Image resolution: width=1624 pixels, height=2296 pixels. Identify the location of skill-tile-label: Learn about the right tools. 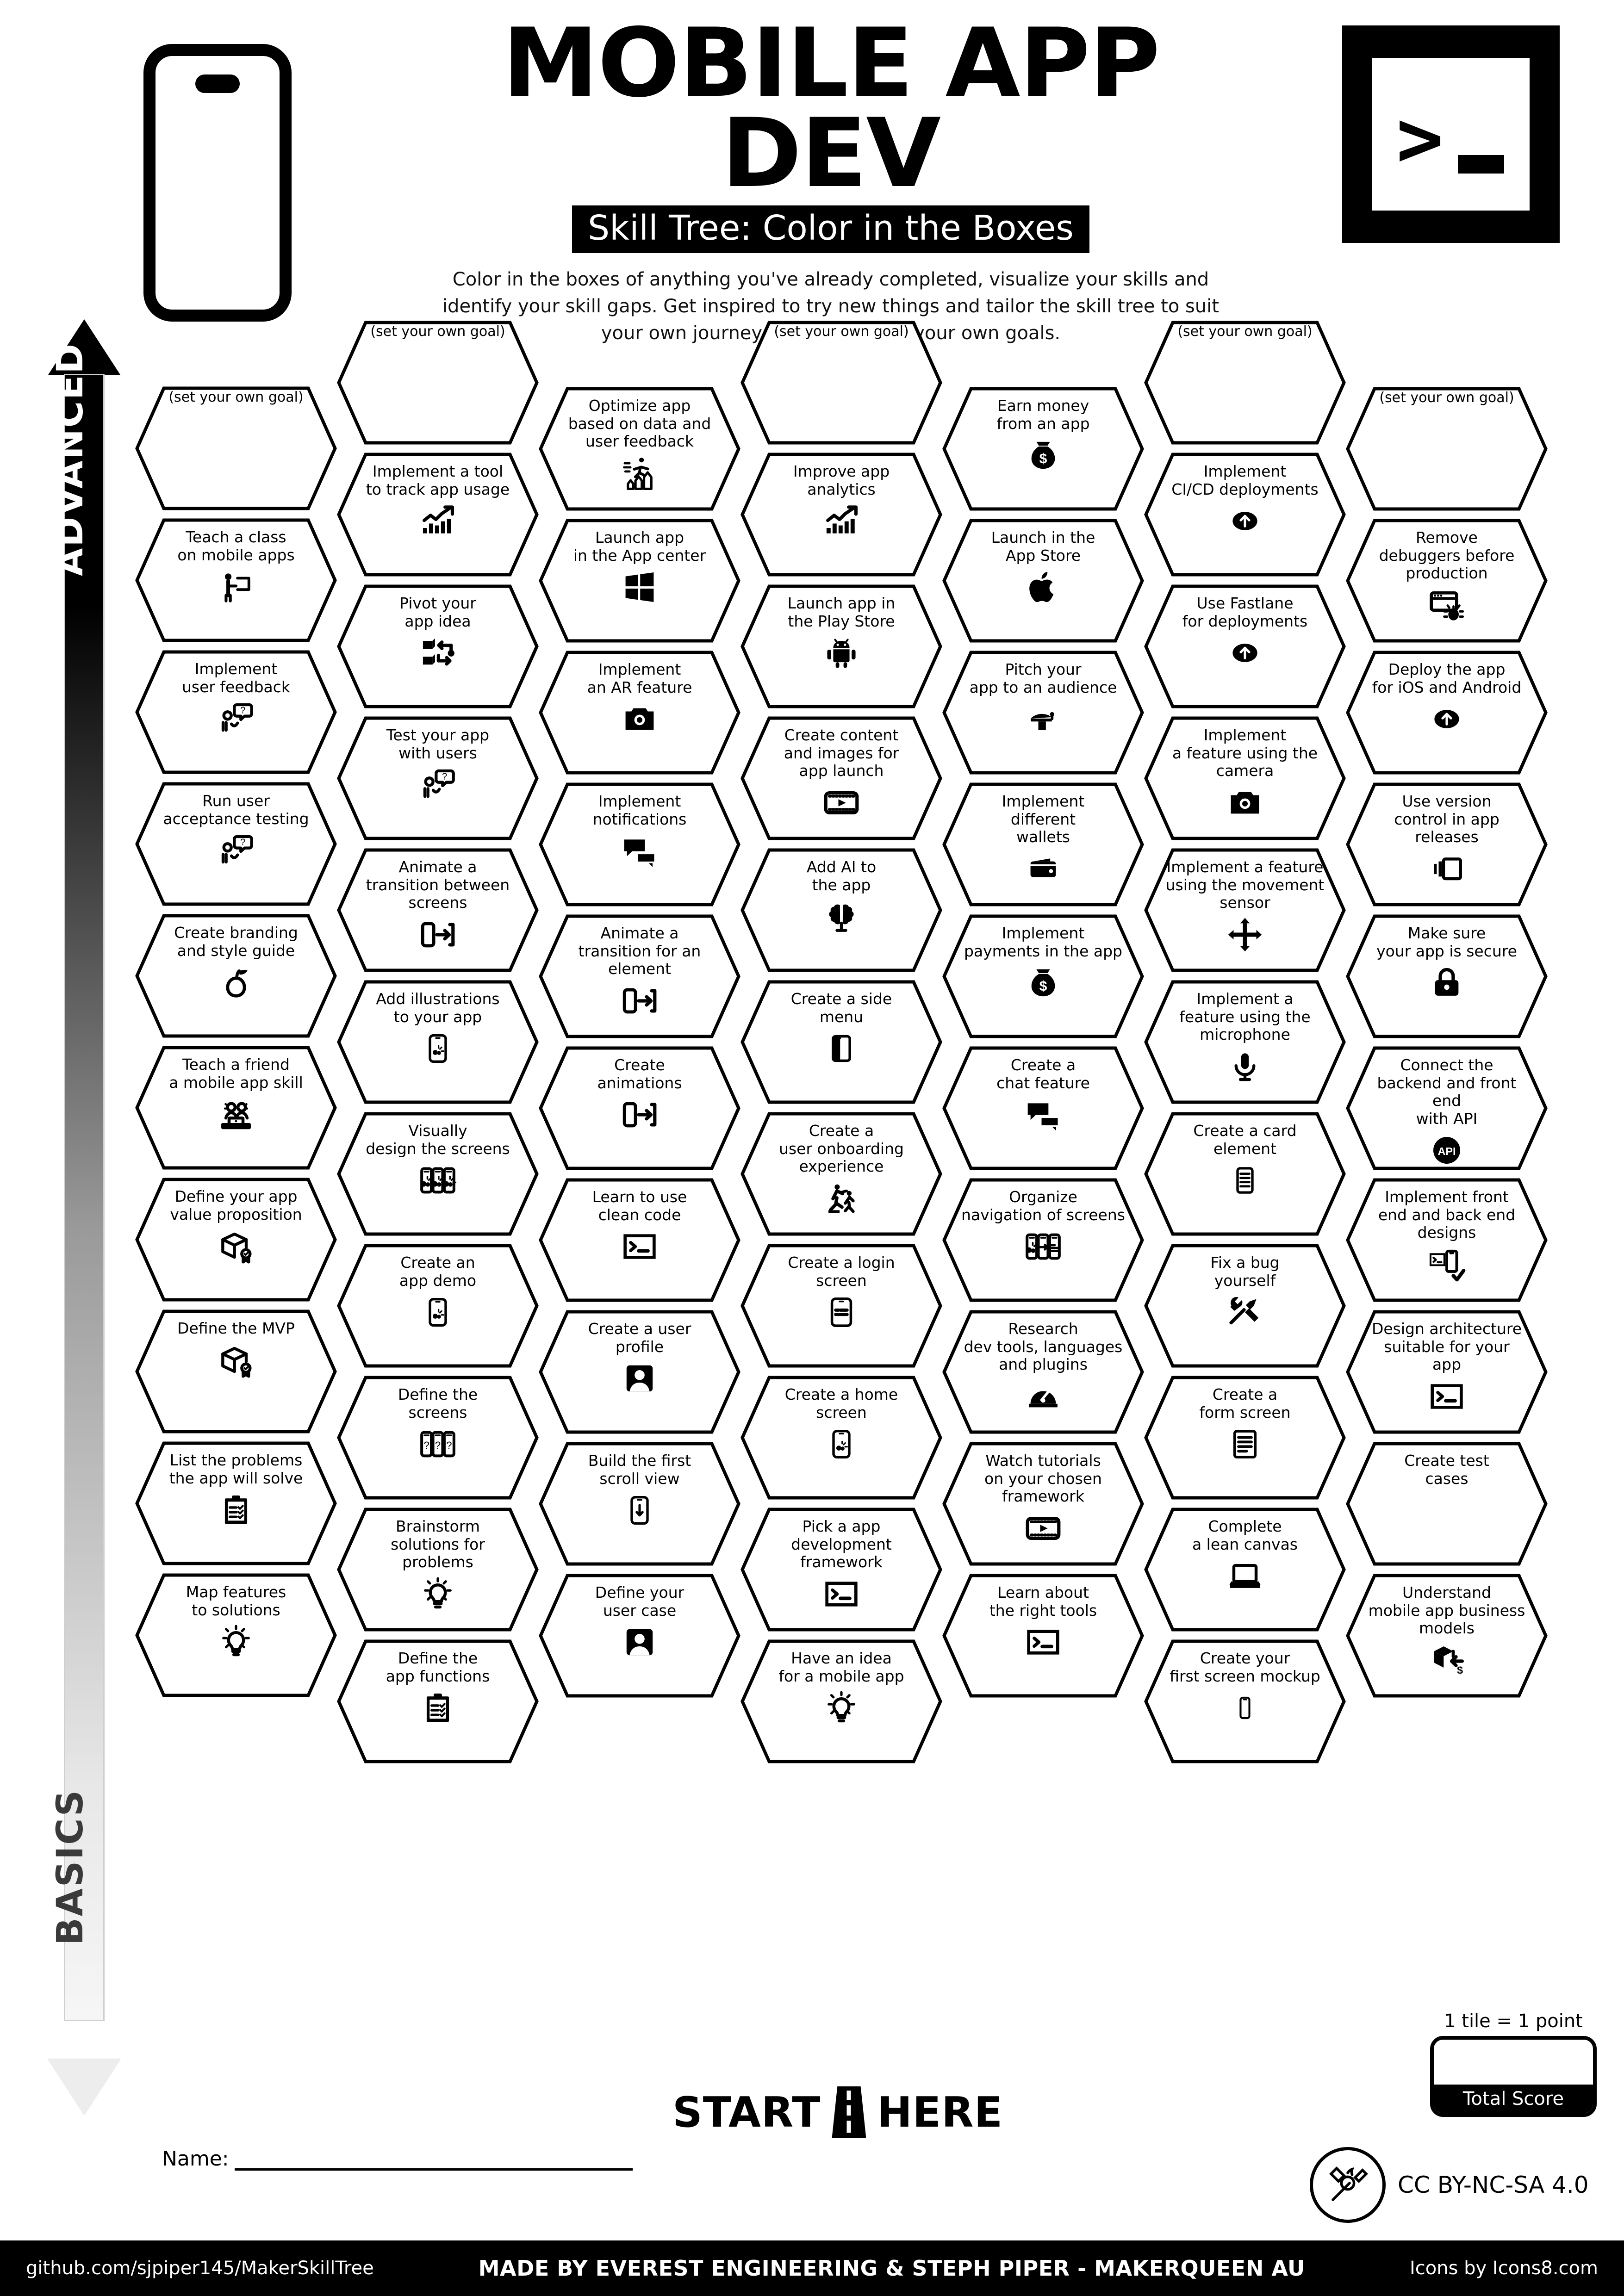
(1043, 1602).